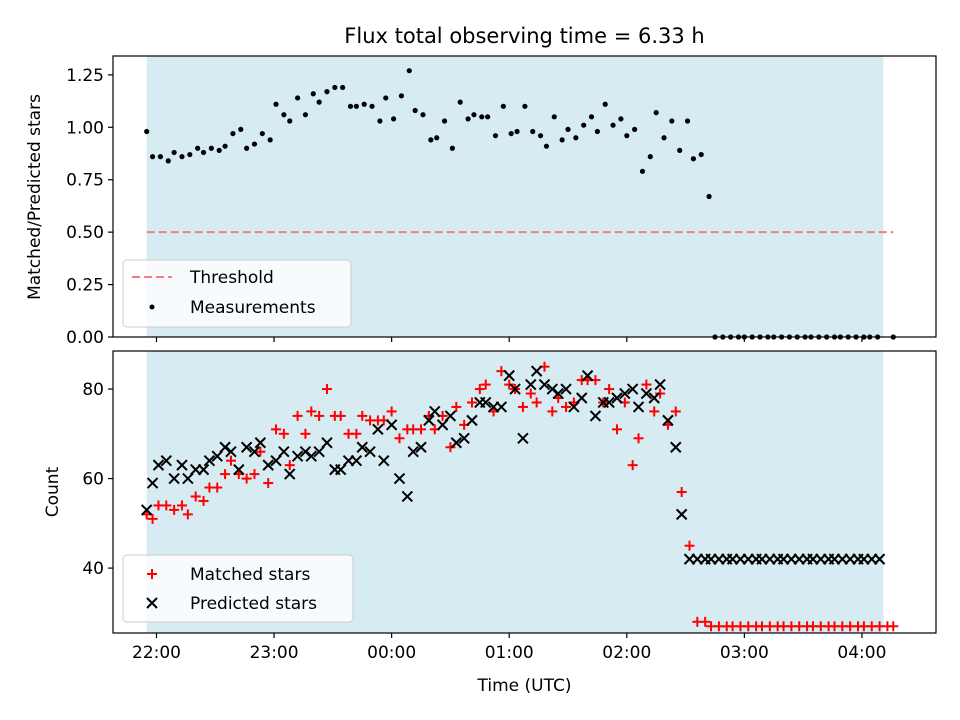 The width and height of the screenshot is (960, 720). Describe the element at coordinates (524, 36) in the screenshot. I see `top-chart-title: Flux total observing time = 6.33 h` at that location.